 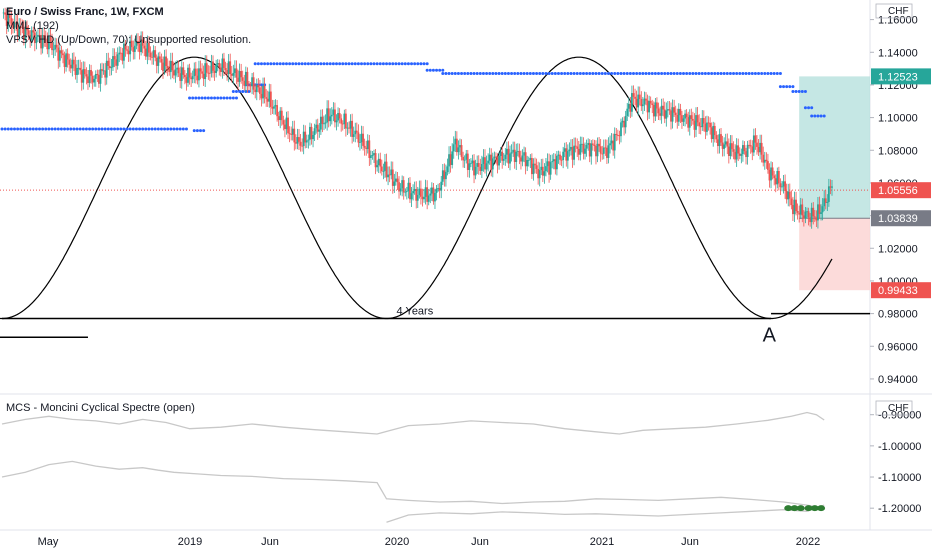 What do you see at coordinates (85, 12) in the screenshot?
I see `symbol-legend: Euro / Swiss Franc, 1W, FXCM` at bounding box center [85, 12].